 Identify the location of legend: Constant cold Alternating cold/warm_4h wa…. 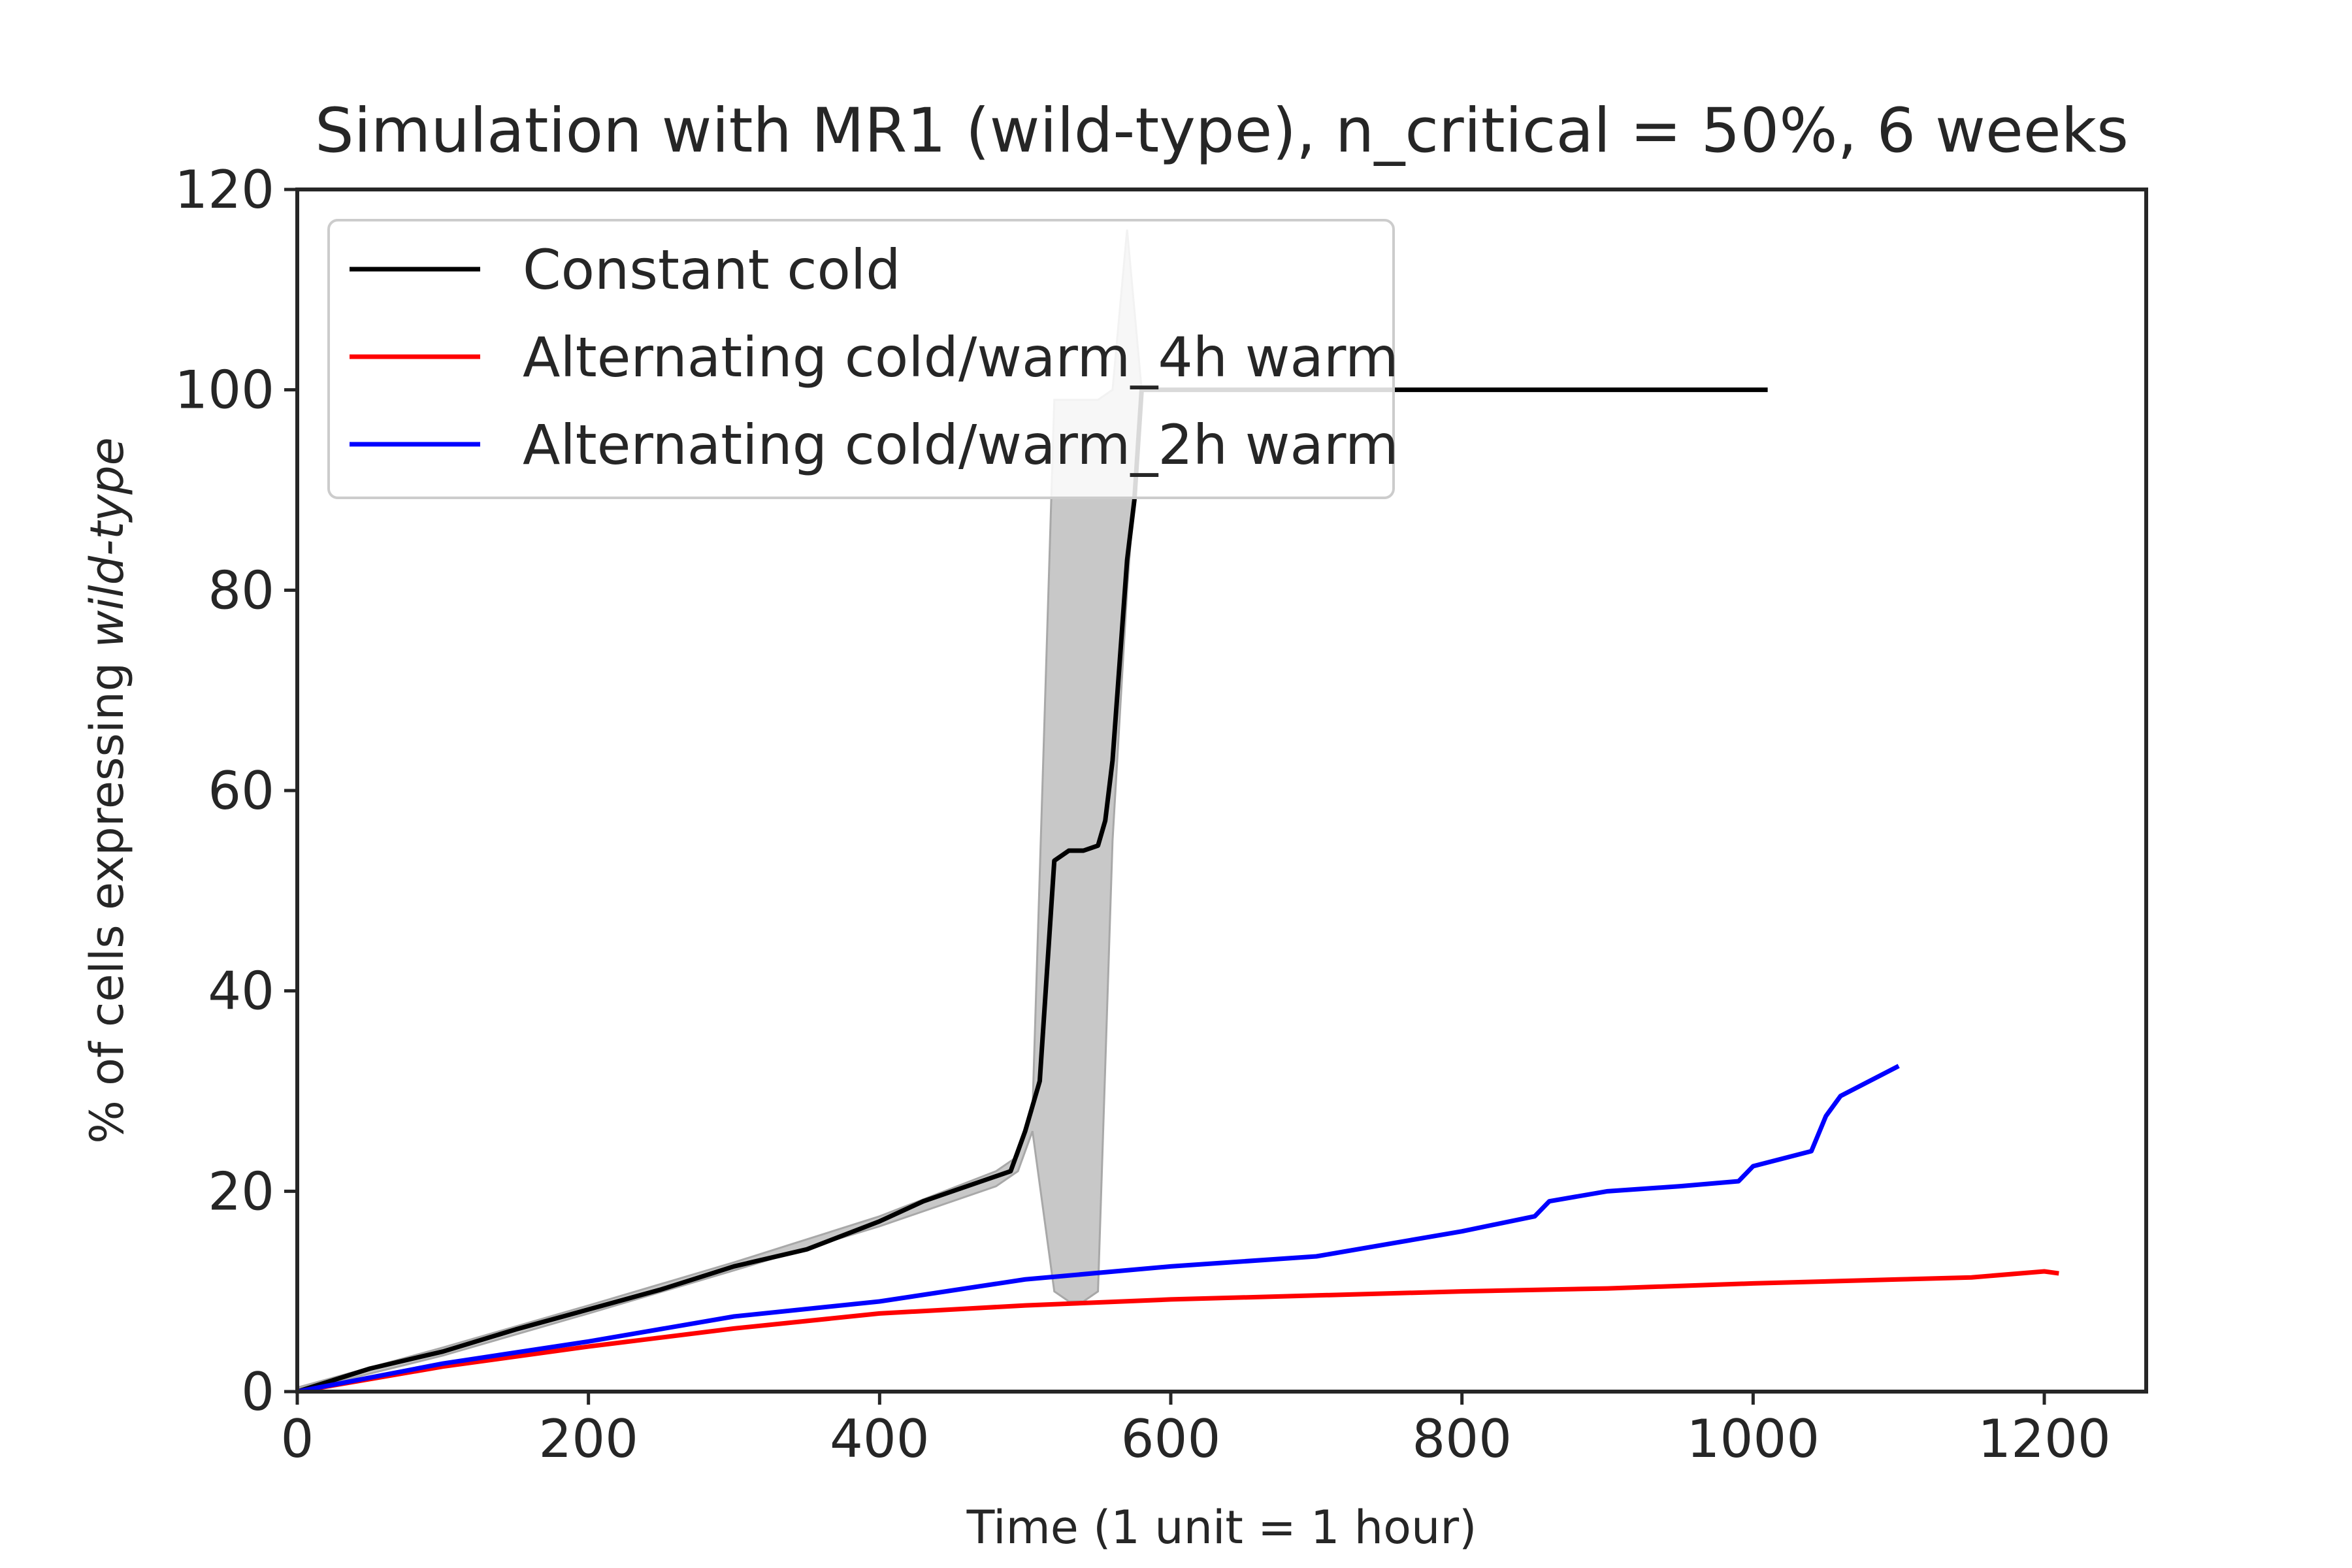
(863, 359).